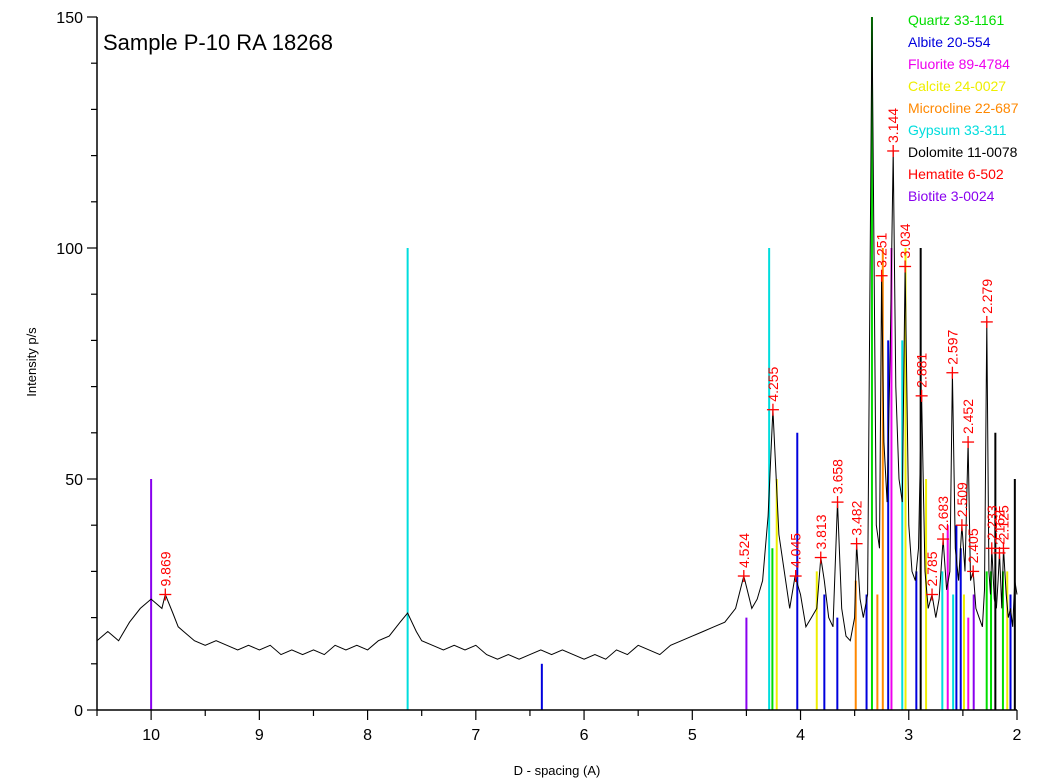 The height and width of the screenshot is (782, 1059). I want to click on x-tick-label: 7, so click(475, 735).